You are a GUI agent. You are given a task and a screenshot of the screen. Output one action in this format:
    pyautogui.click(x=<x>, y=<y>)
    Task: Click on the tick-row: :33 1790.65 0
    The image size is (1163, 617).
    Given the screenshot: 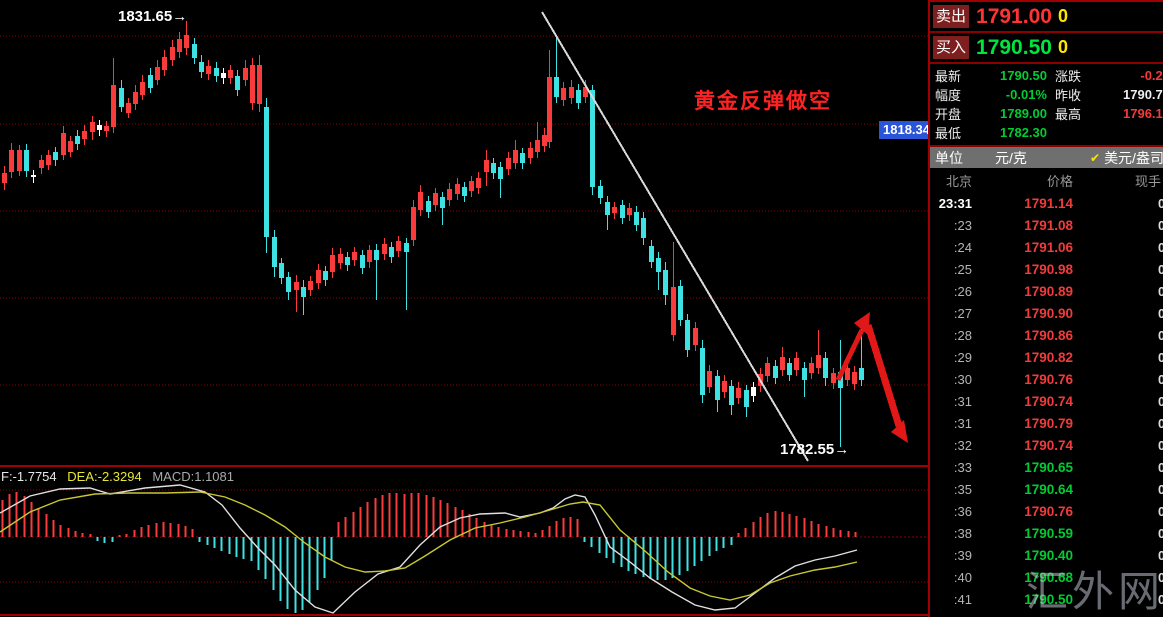 What is the action you would take?
    pyautogui.click(x=1046, y=467)
    